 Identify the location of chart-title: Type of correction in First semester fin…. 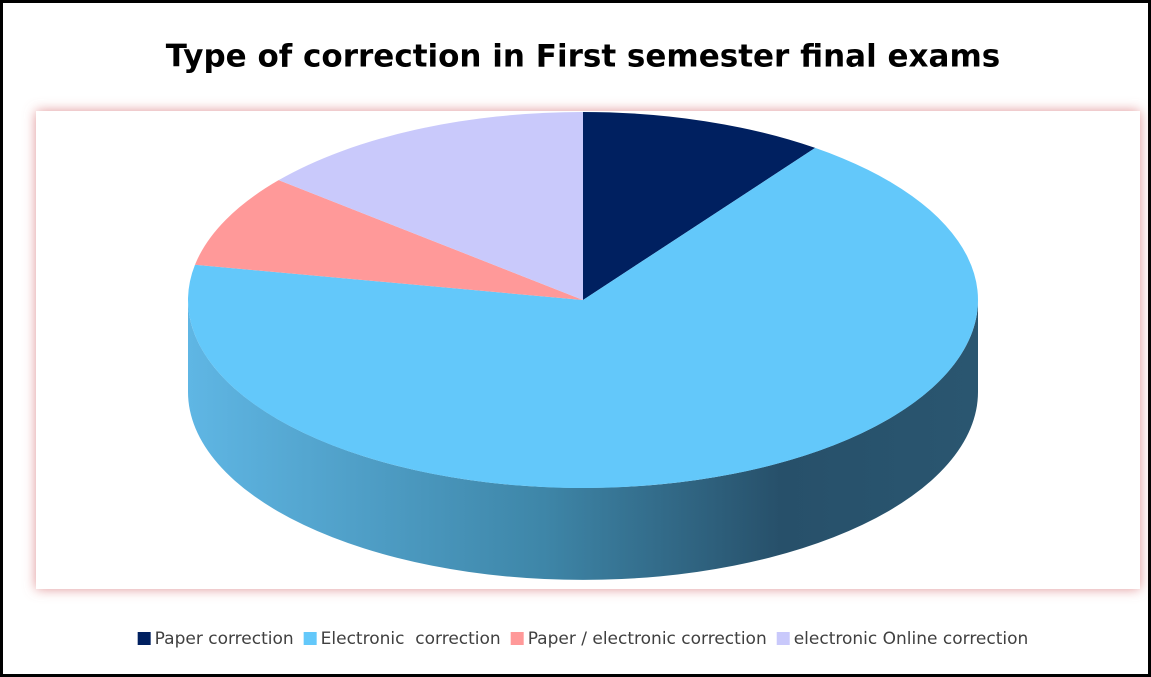
(583, 57).